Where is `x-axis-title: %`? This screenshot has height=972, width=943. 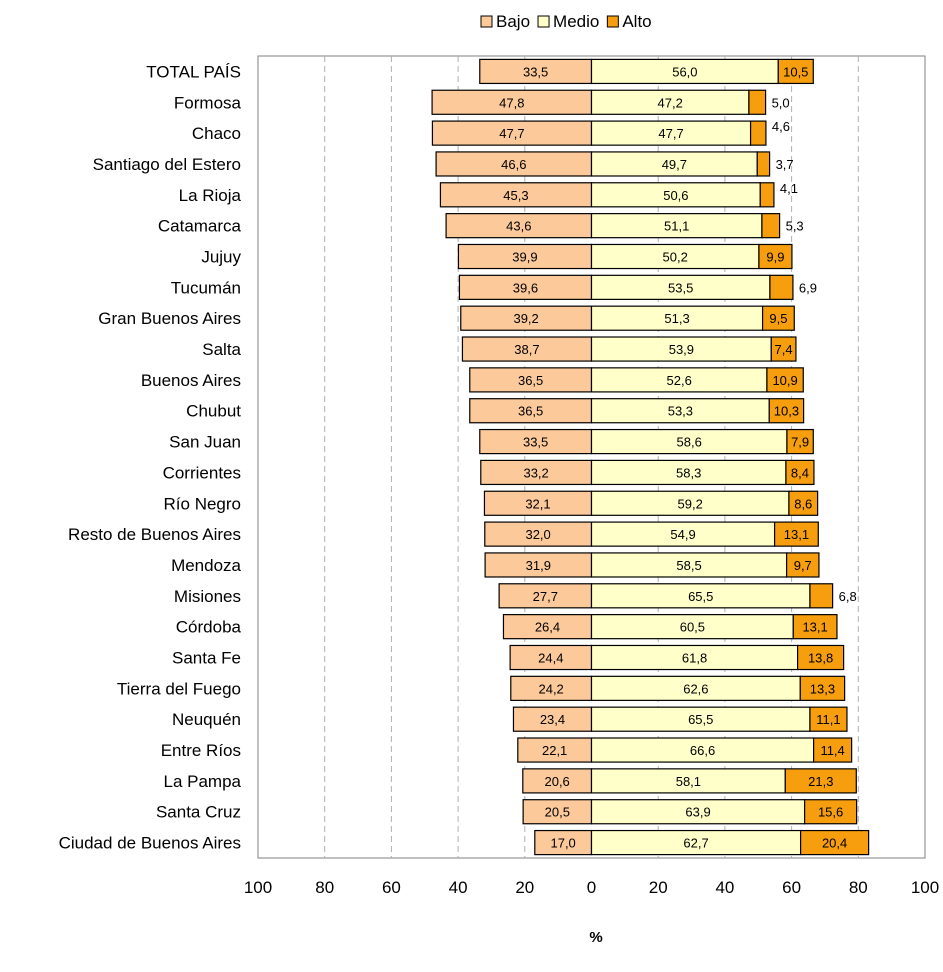
x-axis-title: % is located at coordinates (595, 937).